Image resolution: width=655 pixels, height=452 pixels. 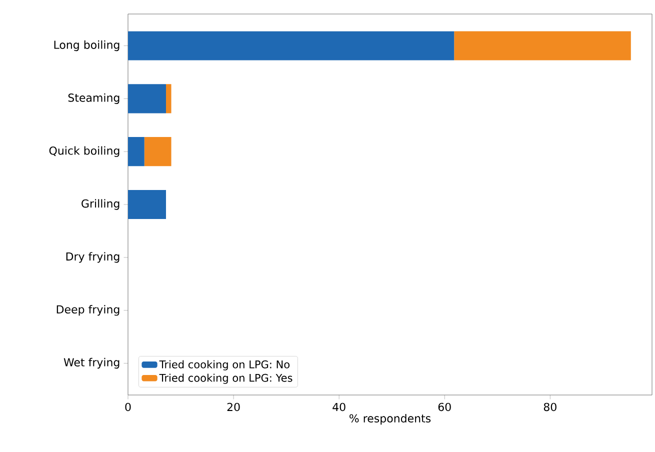 I want to click on x-tick-label: 0, so click(x=128, y=407).